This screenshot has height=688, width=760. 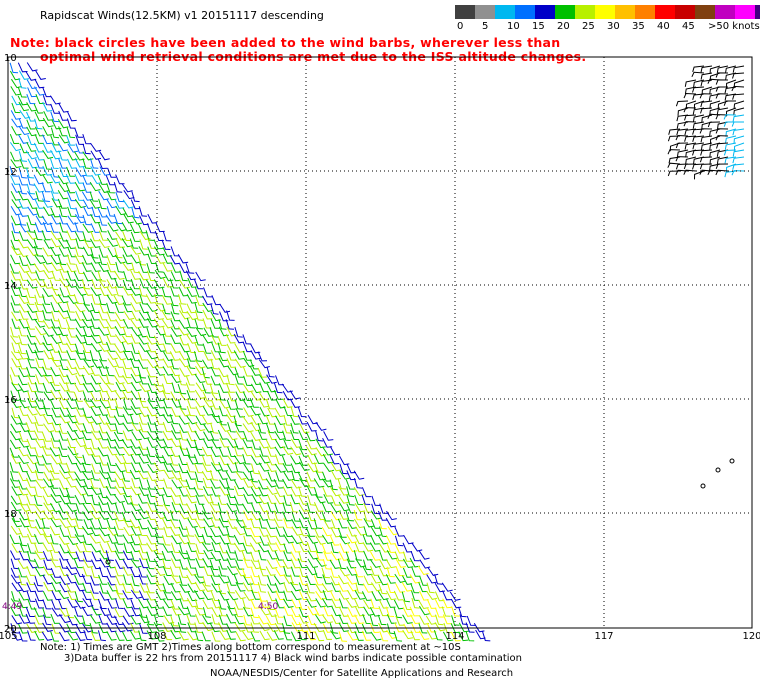 What do you see at coordinates (734, 26) in the screenshot?
I see `colorbar-tick-label: >50 knots` at bounding box center [734, 26].